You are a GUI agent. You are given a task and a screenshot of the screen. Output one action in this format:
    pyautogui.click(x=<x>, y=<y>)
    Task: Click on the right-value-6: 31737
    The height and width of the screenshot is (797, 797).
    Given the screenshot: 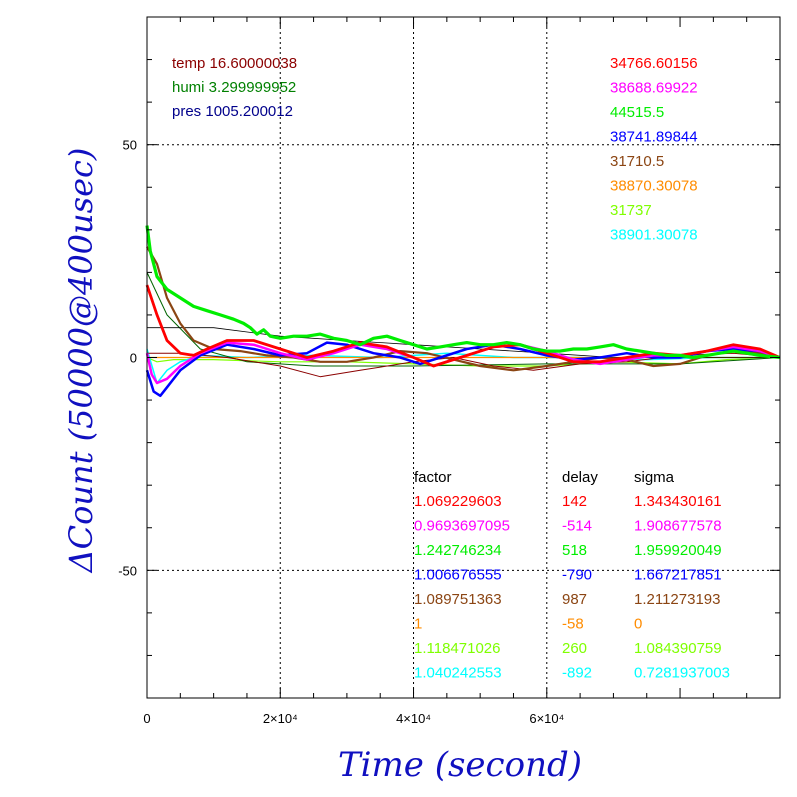 What is the action you would take?
    pyautogui.click(x=631, y=210)
    